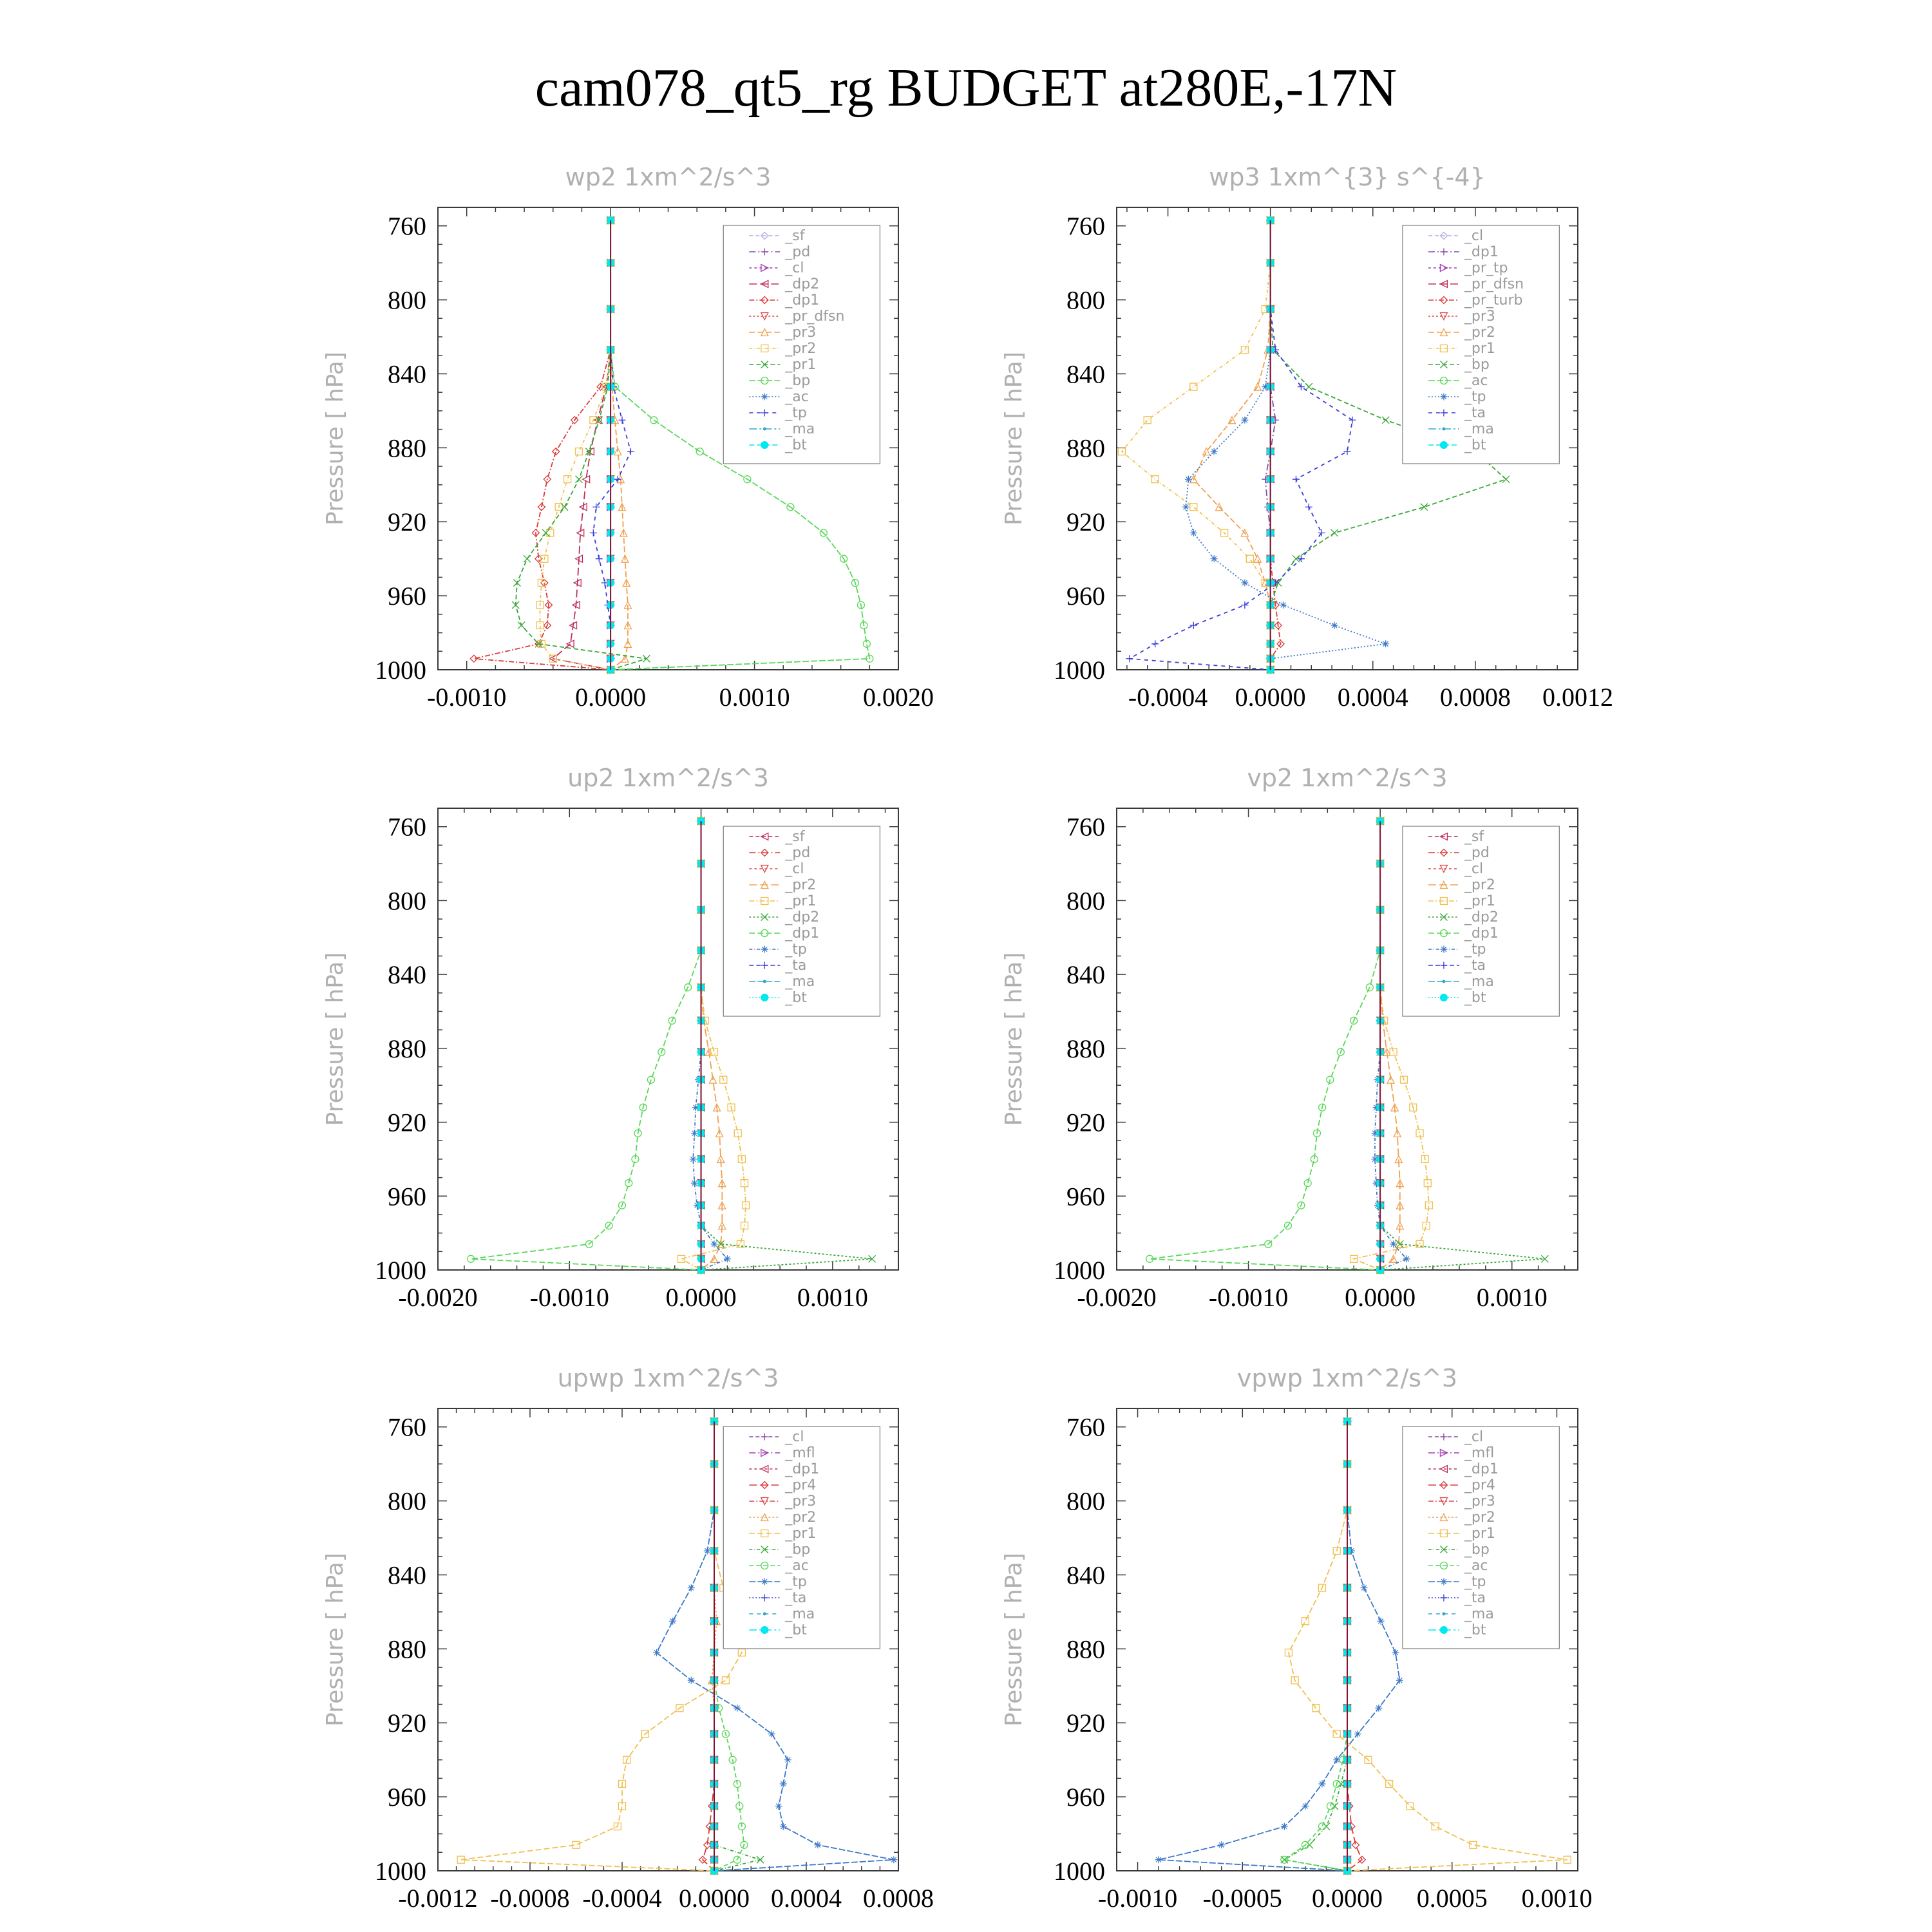 The width and height of the screenshot is (1932, 1932). I want to click on legend-entry: _pd, so click(1459, 853).